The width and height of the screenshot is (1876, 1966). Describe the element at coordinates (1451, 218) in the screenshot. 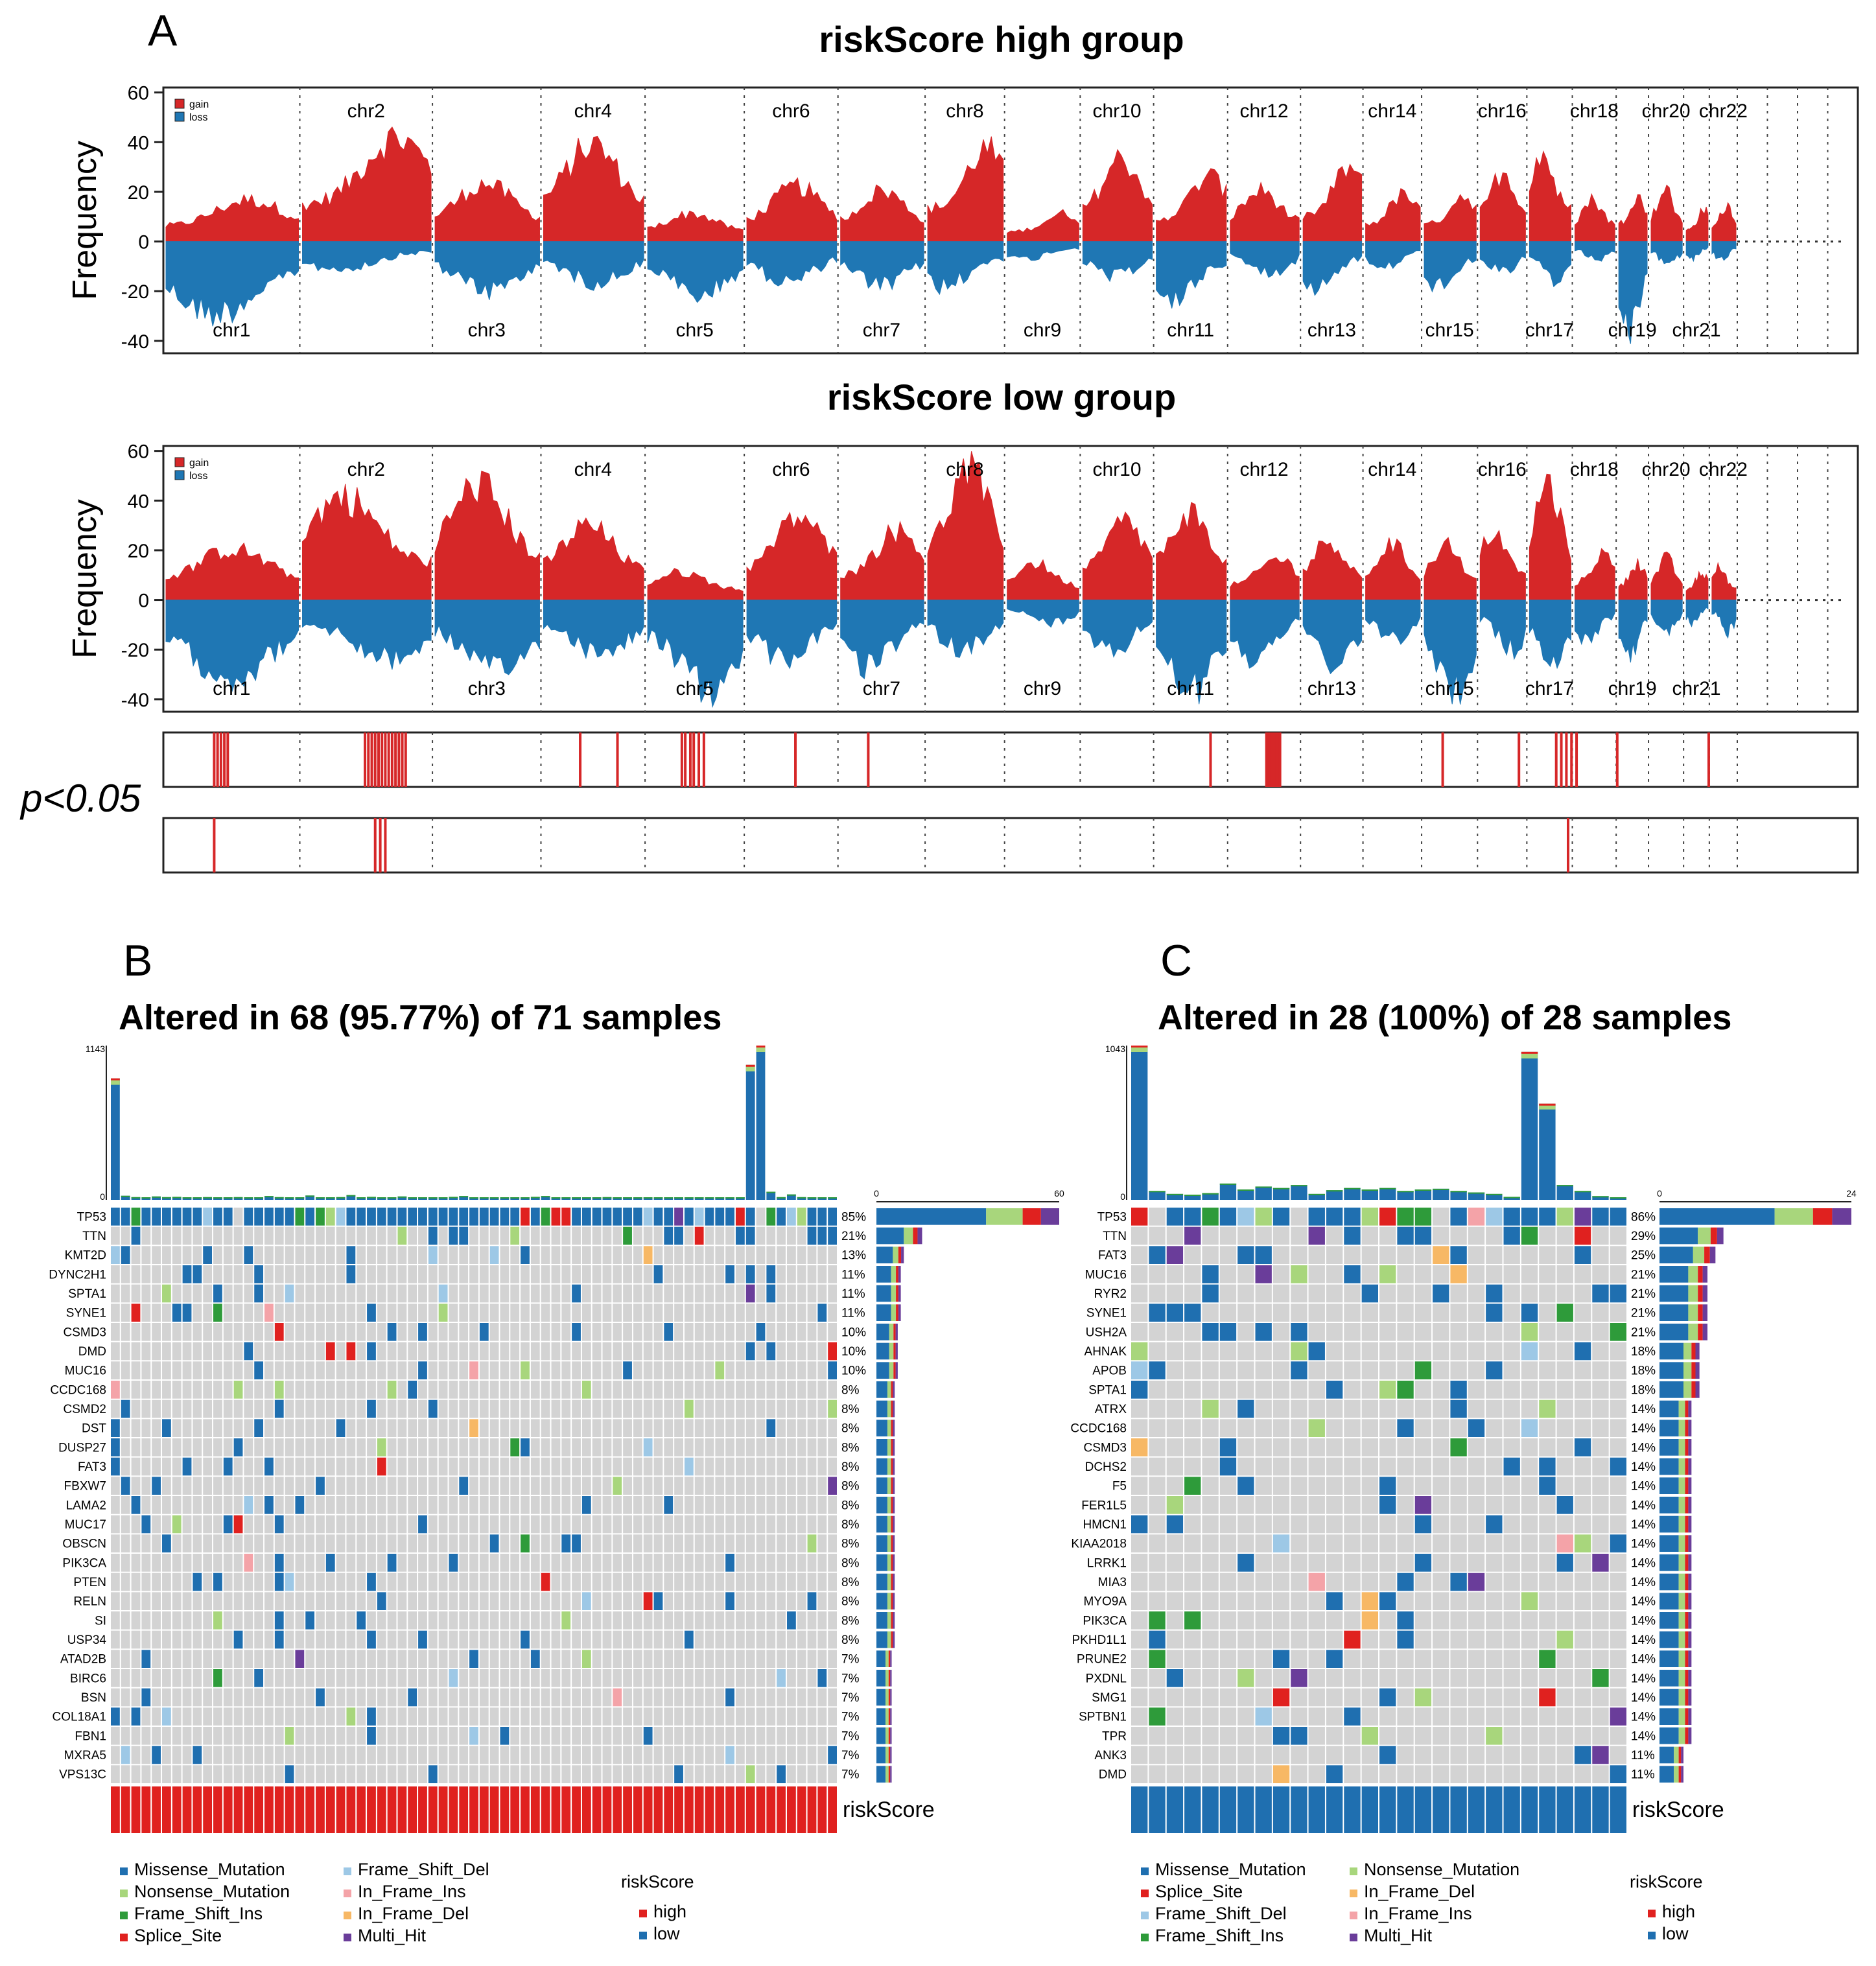

I see `gain-area-chr15` at that location.